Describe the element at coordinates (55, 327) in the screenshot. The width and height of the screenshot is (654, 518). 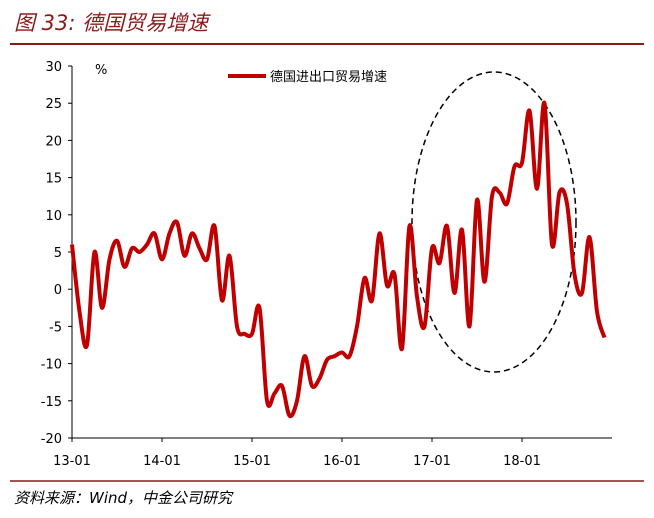
I see `y-tick-label: -5` at that location.